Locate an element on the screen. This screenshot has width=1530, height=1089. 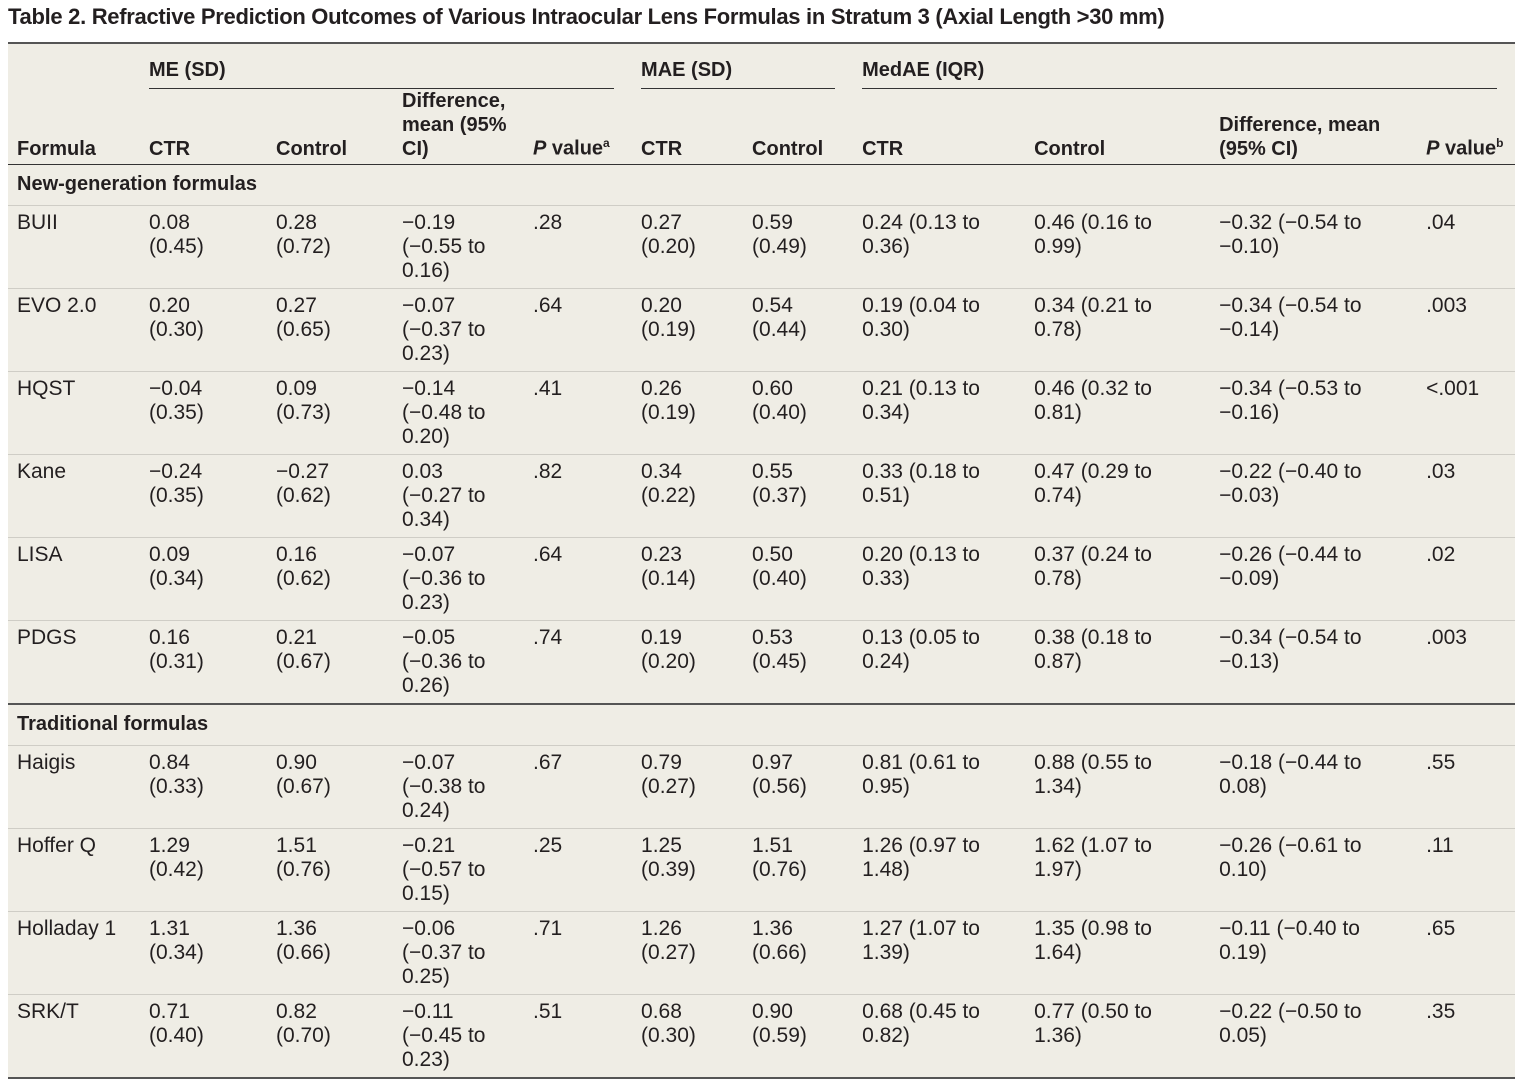
column-header-text: P valuea is located at coordinates (582, 146).